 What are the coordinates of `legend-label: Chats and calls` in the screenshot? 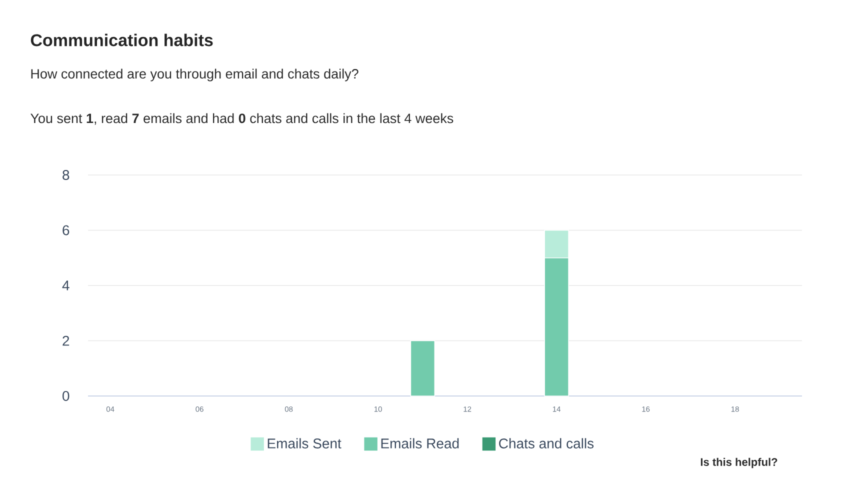 It's located at (546, 443).